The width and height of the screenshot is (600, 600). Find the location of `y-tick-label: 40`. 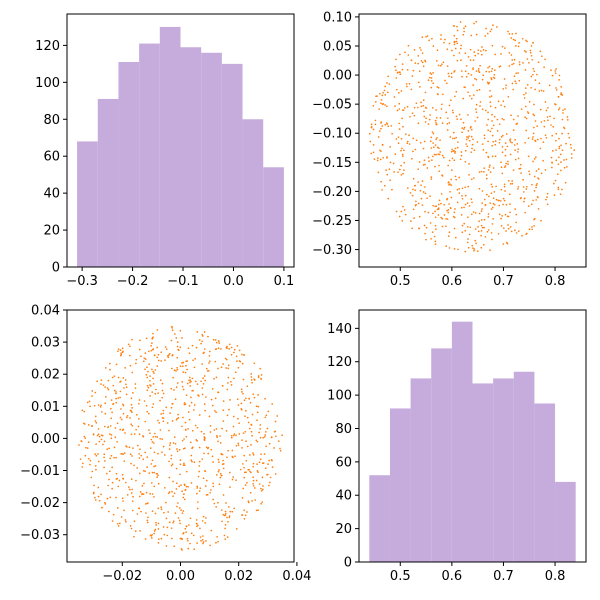

y-tick-label: 40 is located at coordinates (343, 496).